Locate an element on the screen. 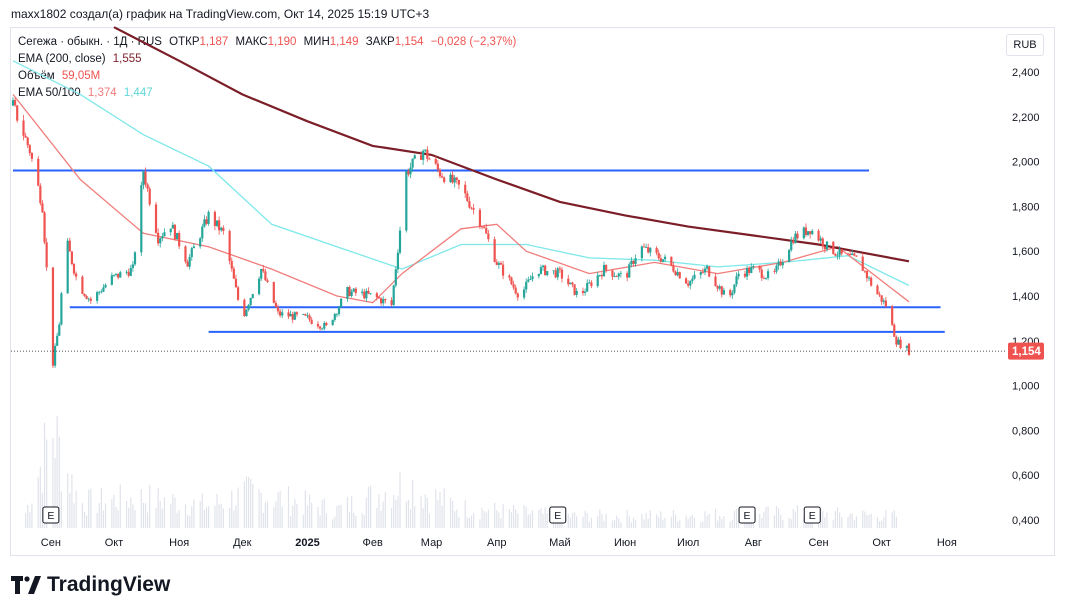  tradingview-logo: TradingView is located at coordinates (90, 585).